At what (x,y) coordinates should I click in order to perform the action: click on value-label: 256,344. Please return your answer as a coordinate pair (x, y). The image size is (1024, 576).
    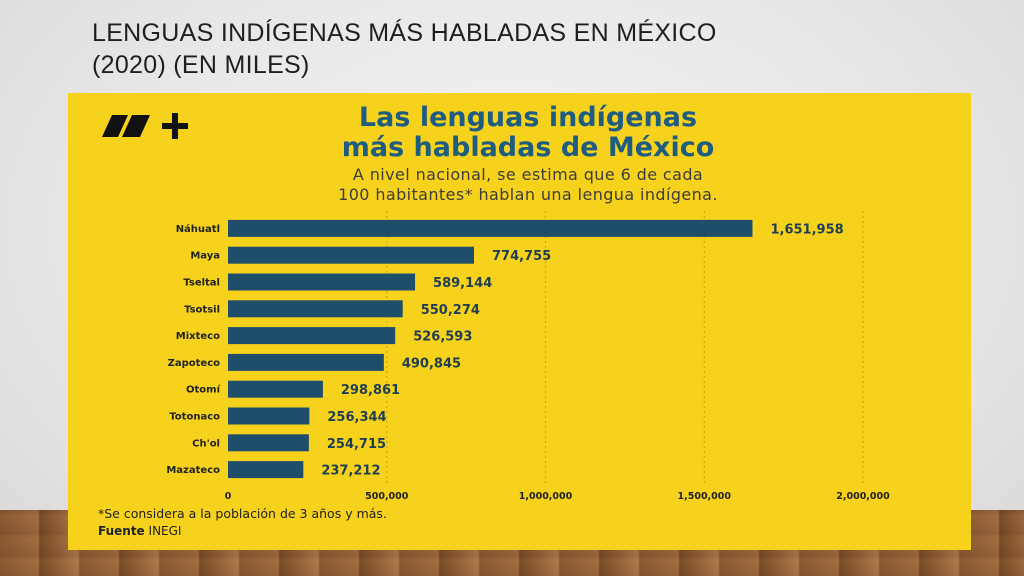
    Looking at the image, I should click on (356, 417).